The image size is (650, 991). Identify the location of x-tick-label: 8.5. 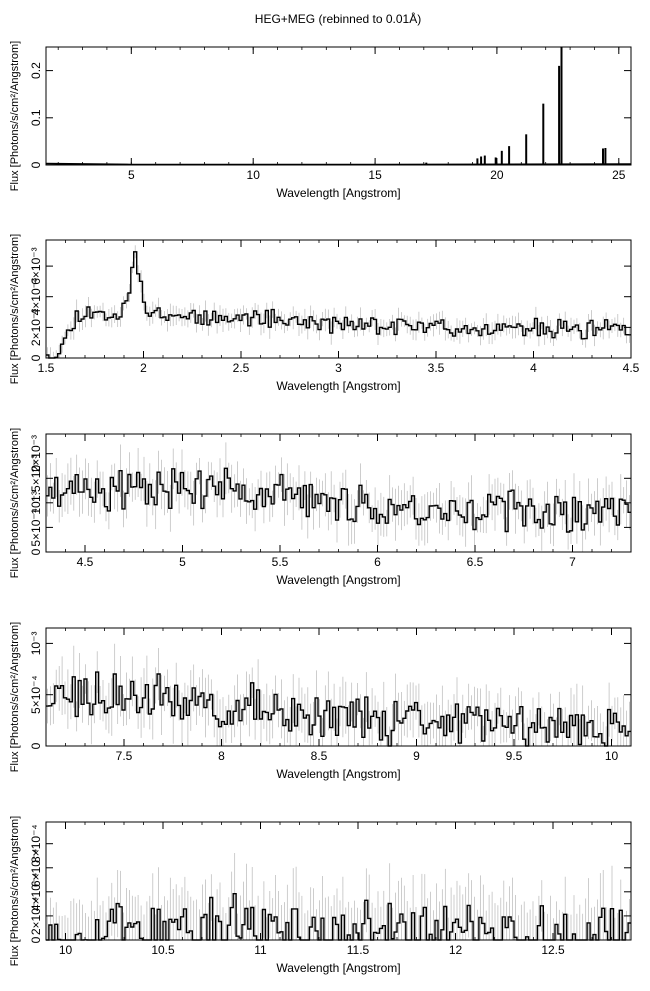
(319, 756).